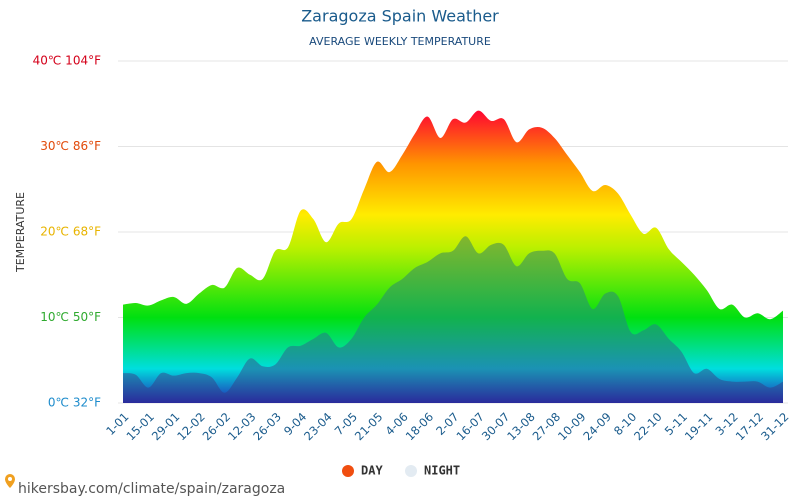  What do you see at coordinates (242, 427) in the screenshot?
I see `x-tick-label: 12-03` at bounding box center [242, 427].